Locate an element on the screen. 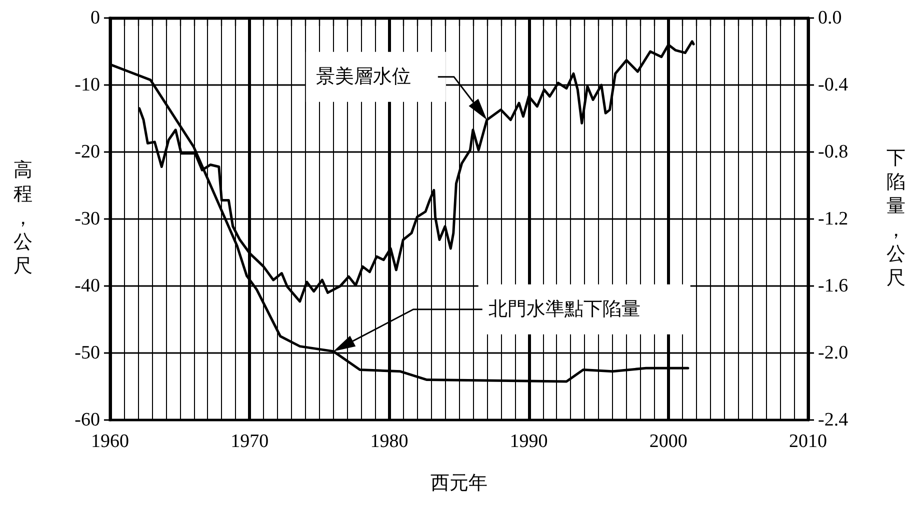  y2-axis-title: 下陷量，公尺 is located at coordinates (896, 219).